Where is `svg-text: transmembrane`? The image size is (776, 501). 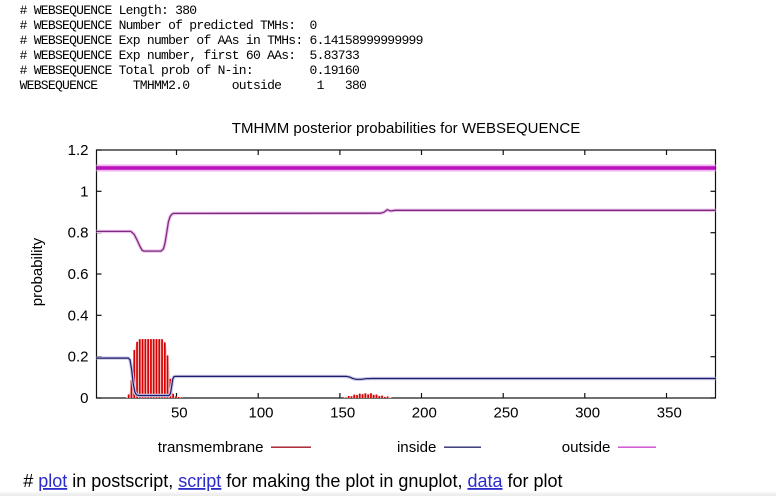
svg-text: transmembrane is located at coordinates (211, 447).